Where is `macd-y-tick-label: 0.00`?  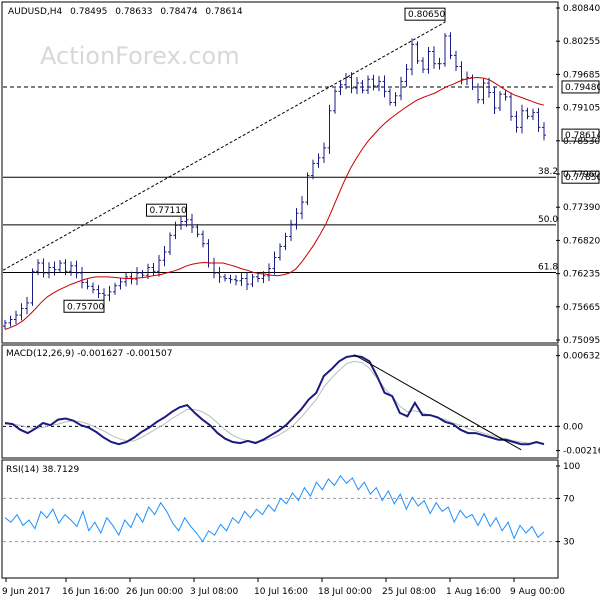 macd-y-tick-label: 0.00 is located at coordinates (573, 427).